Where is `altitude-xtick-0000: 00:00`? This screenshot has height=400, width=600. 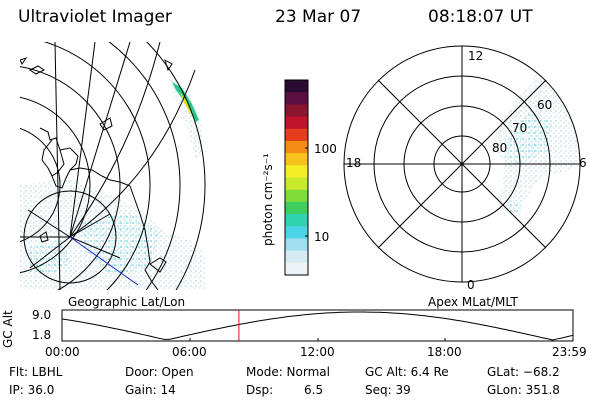
altitude-xtick-0000: 00:00 is located at coordinates (62, 352).